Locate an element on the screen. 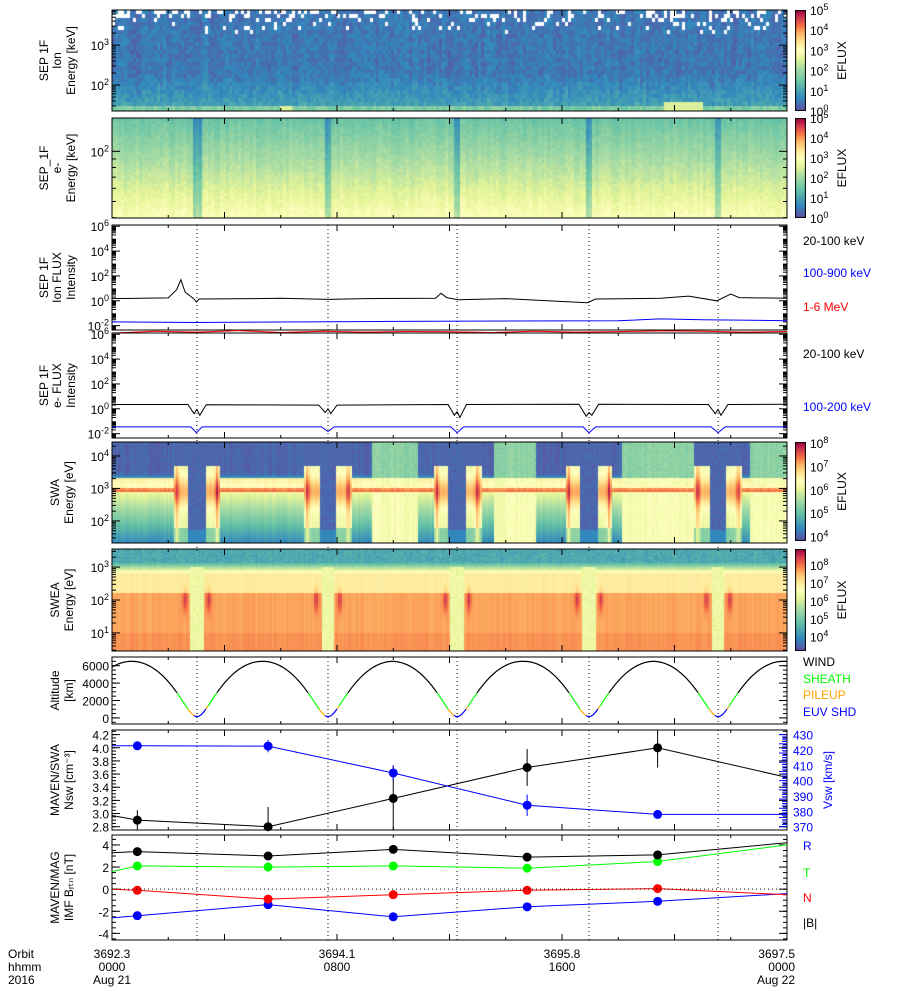  x-tick-label-hhmm: 1600 is located at coordinates (562, 967).